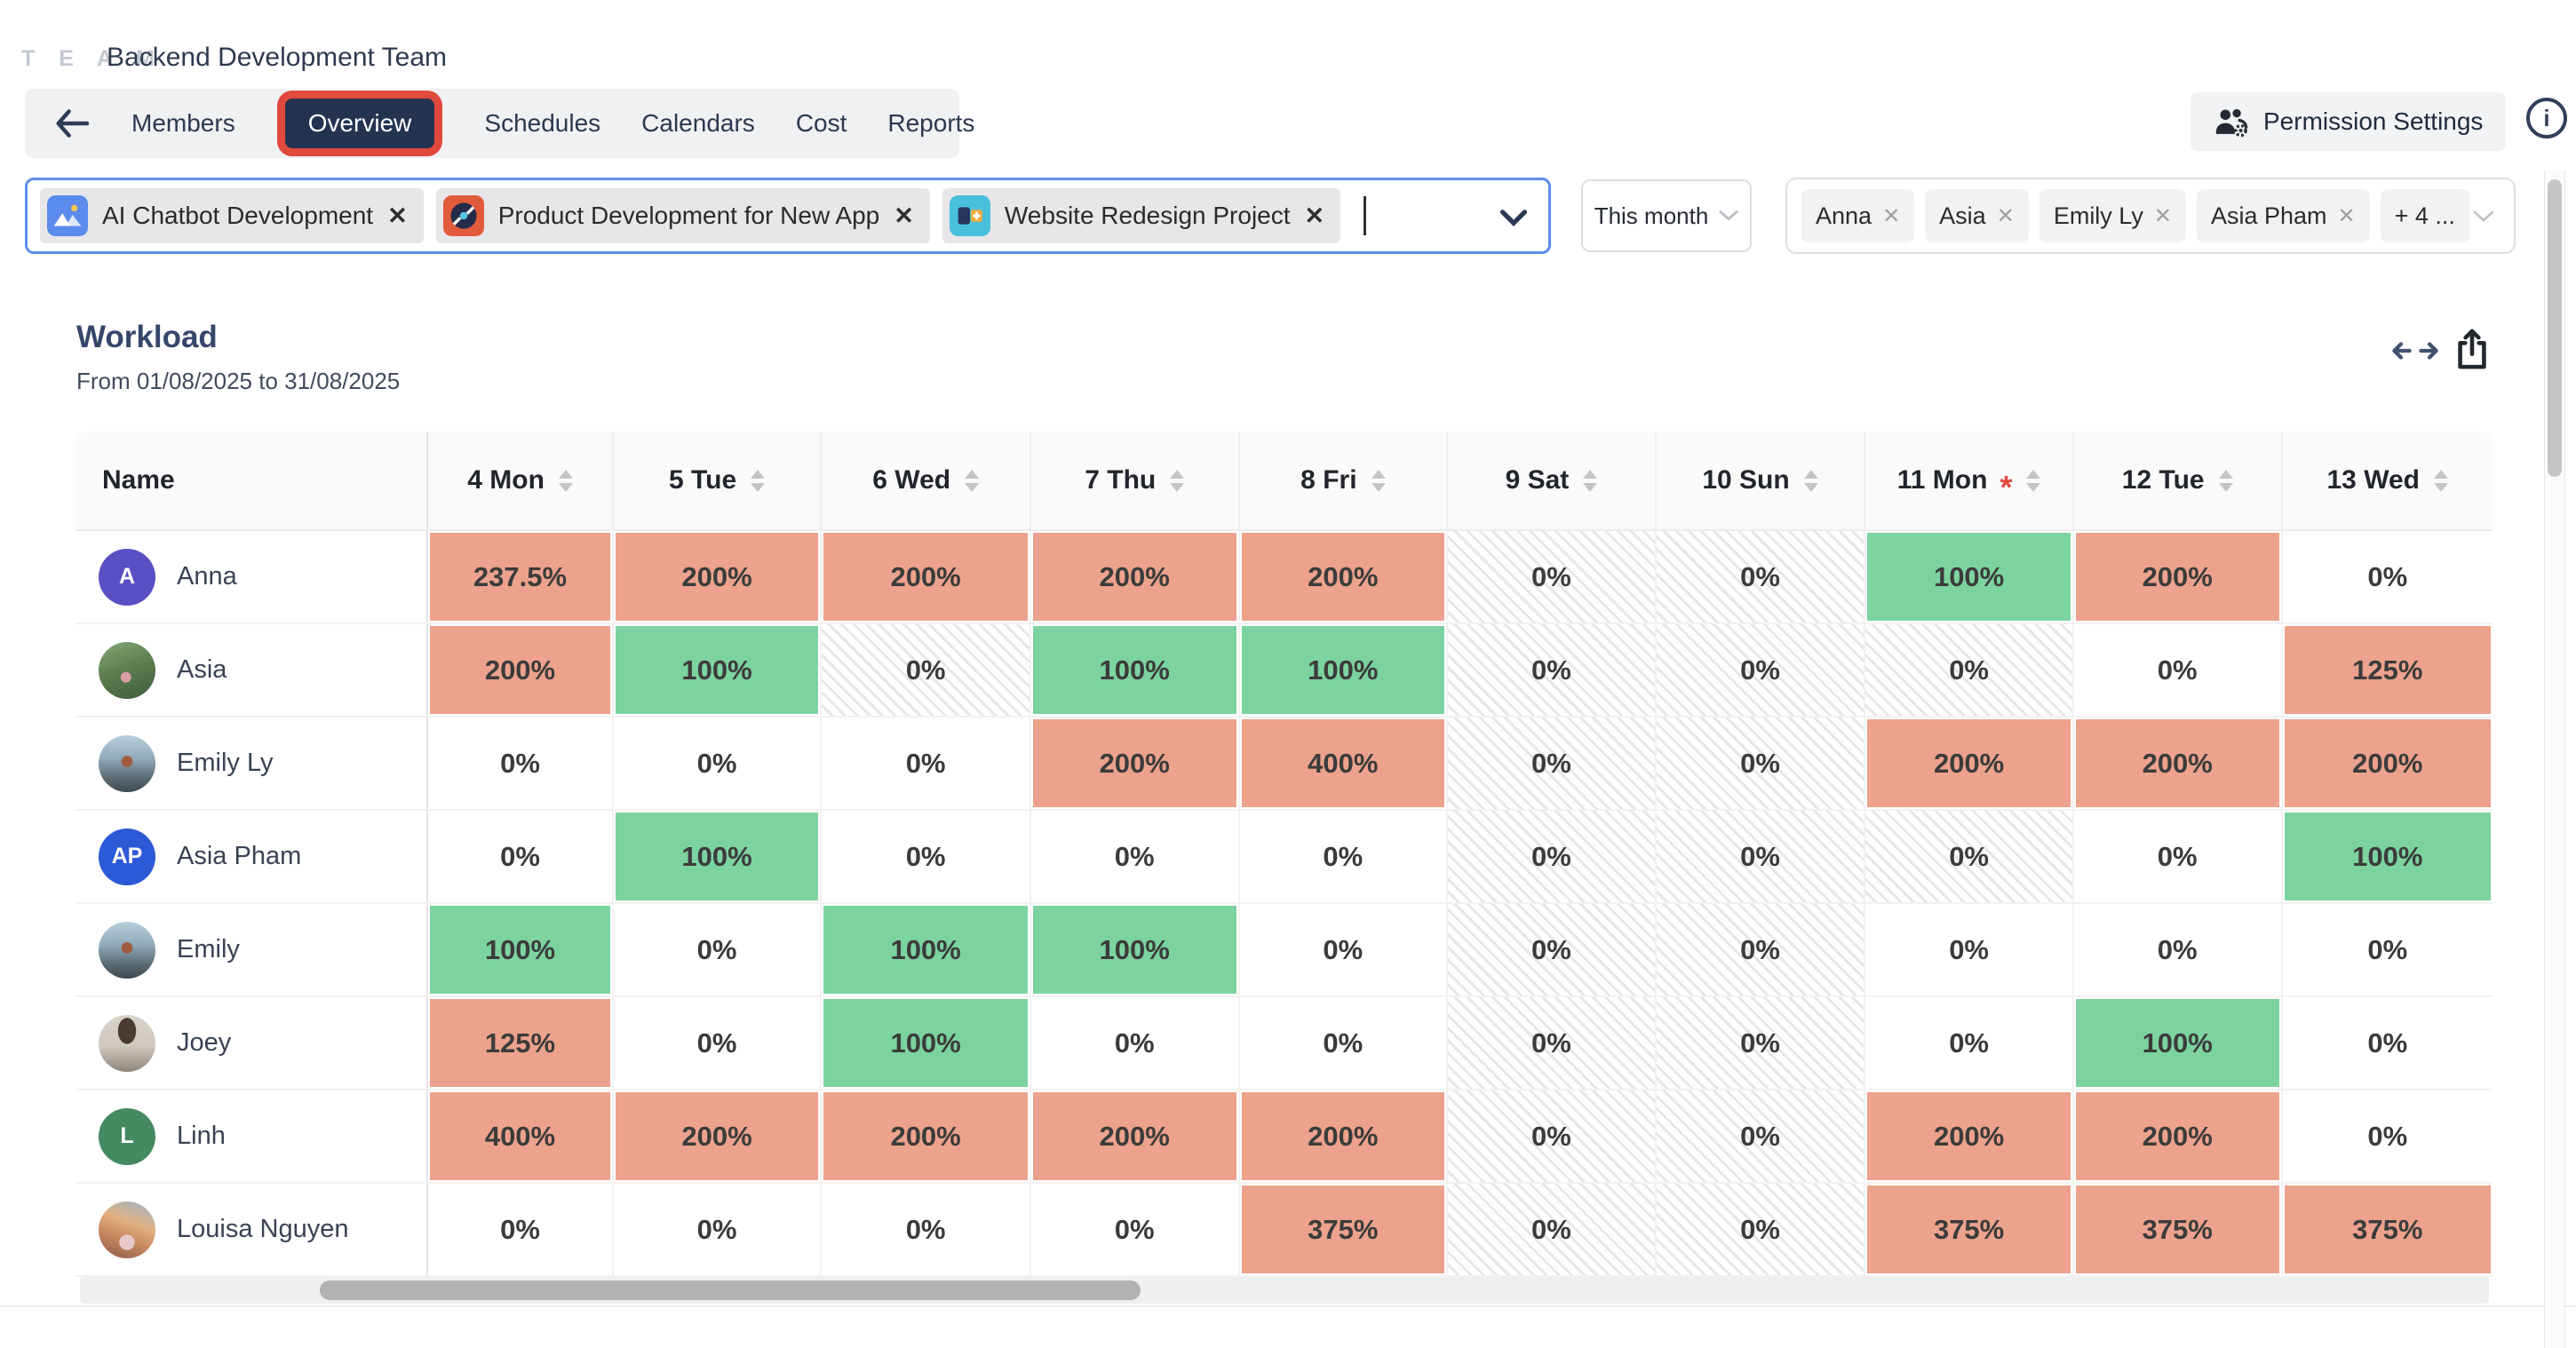  Describe the element at coordinates (518, 576) in the screenshot. I see `workload-cell: 237.5%` at that location.